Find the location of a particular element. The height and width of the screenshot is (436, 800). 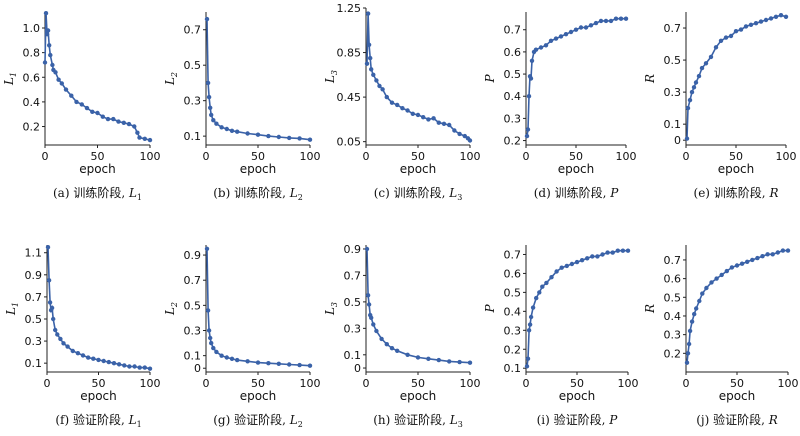

y-axis-label: R is located at coordinates (650, 309).